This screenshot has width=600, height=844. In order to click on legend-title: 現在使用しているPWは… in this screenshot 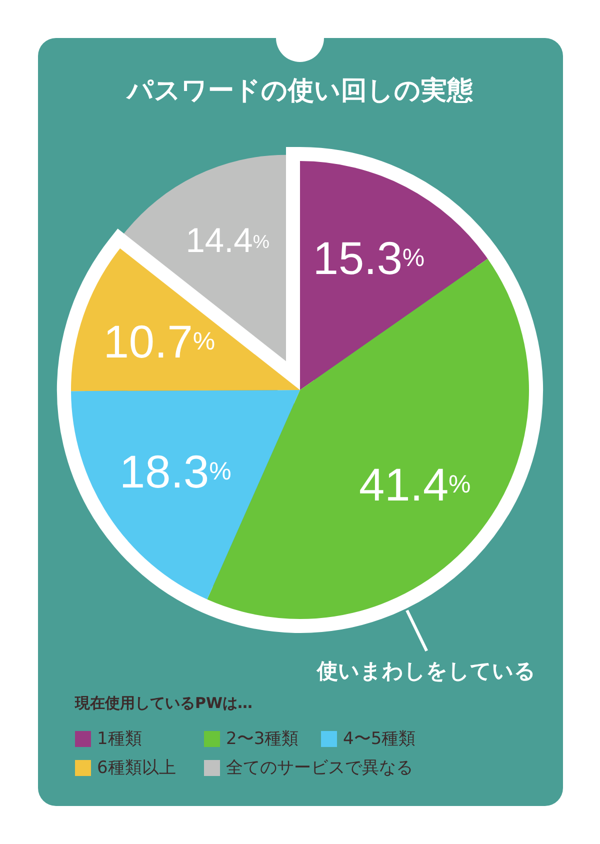, I will do `click(164, 703)`.